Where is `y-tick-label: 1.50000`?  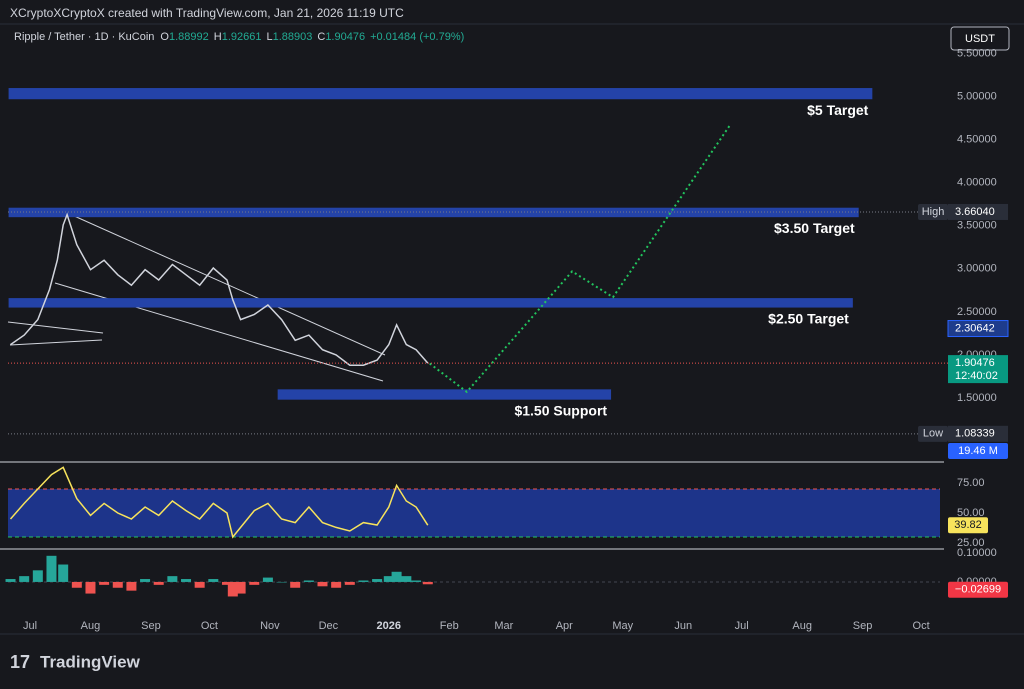 y-tick-label: 1.50000 is located at coordinates (977, 398).